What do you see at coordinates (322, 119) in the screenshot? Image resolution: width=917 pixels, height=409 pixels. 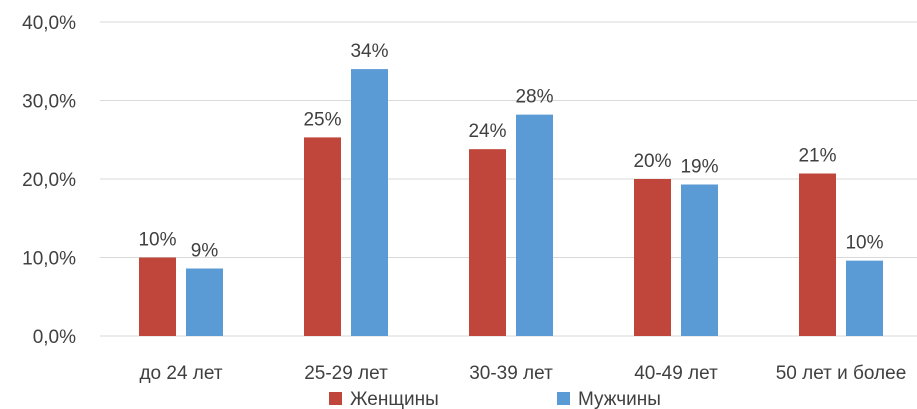 I see `data-label: 25%` at bounding box center [322, 119].